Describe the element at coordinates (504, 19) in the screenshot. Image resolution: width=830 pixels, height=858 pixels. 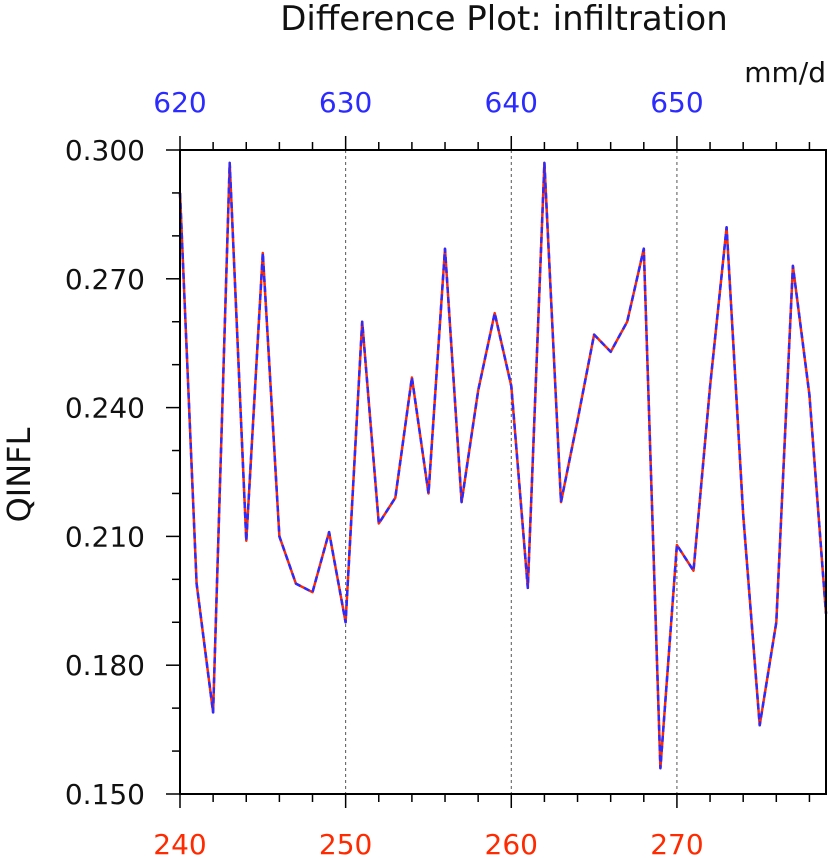
I see `chart-title: Difference Plot: infiltration` at that location.